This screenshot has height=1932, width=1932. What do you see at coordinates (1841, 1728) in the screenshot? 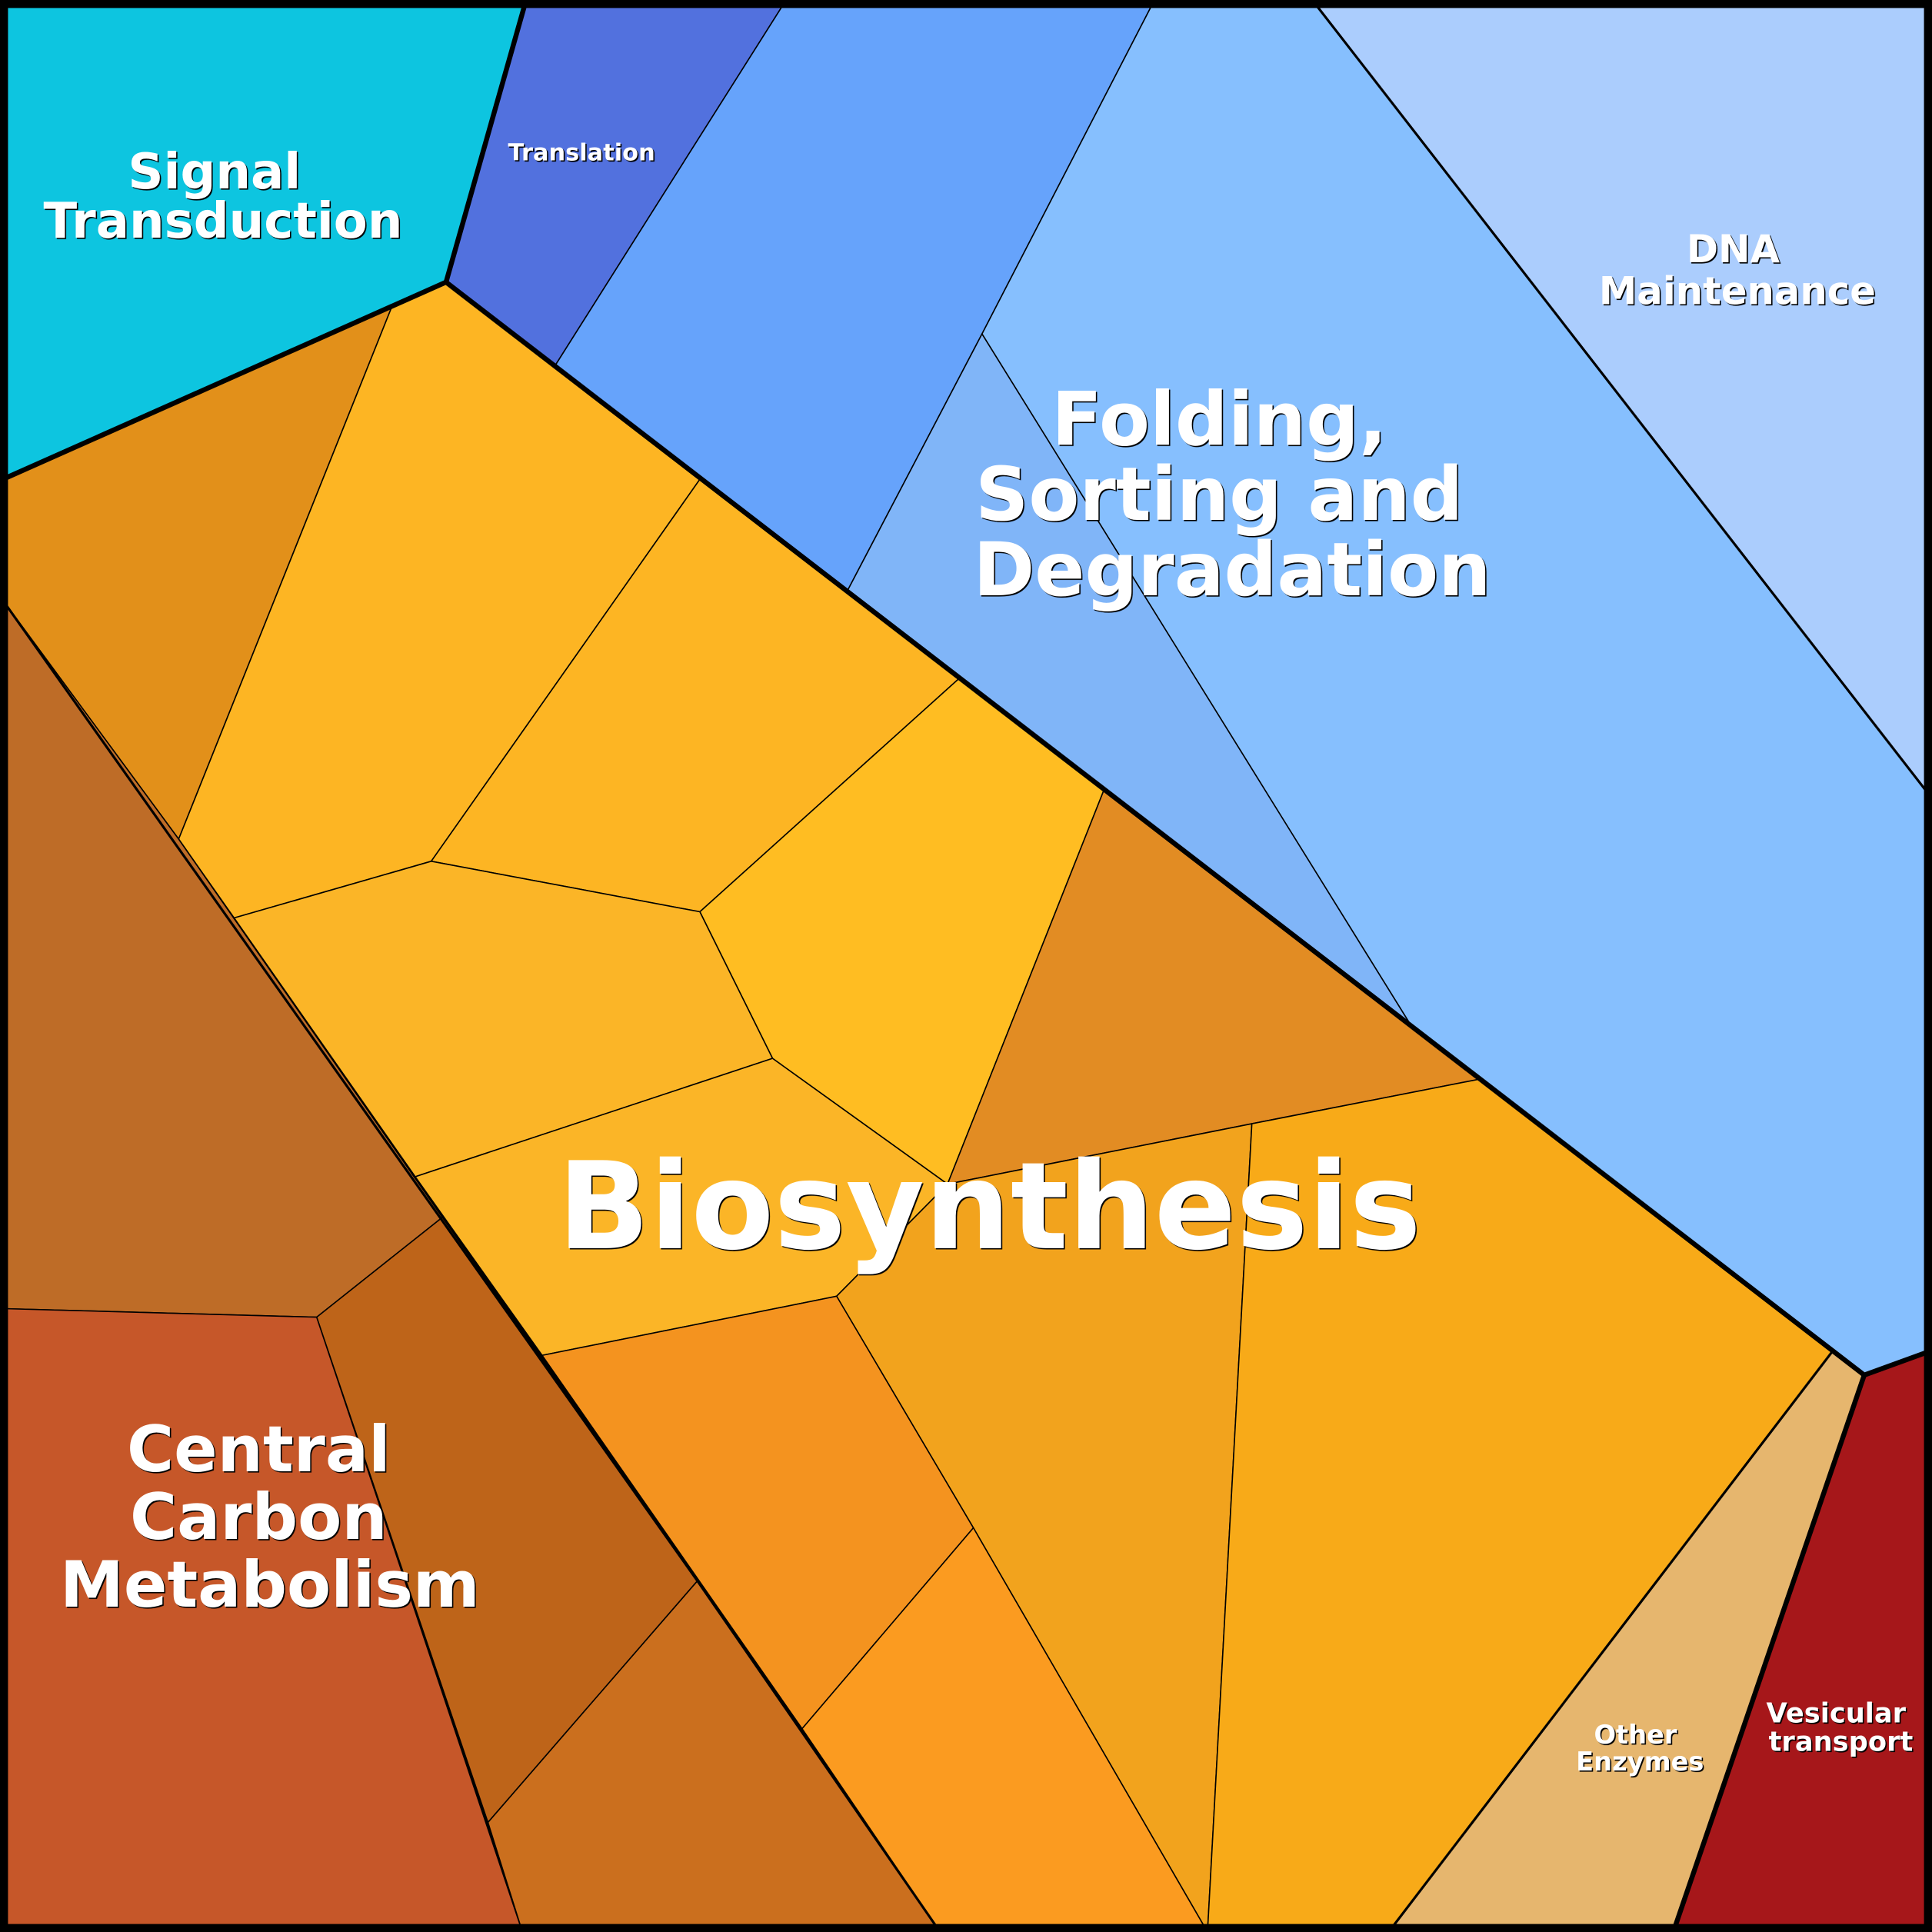
I see `label-vesicular-transport: Vesicular transport` at bounding box center [1841, 1728].